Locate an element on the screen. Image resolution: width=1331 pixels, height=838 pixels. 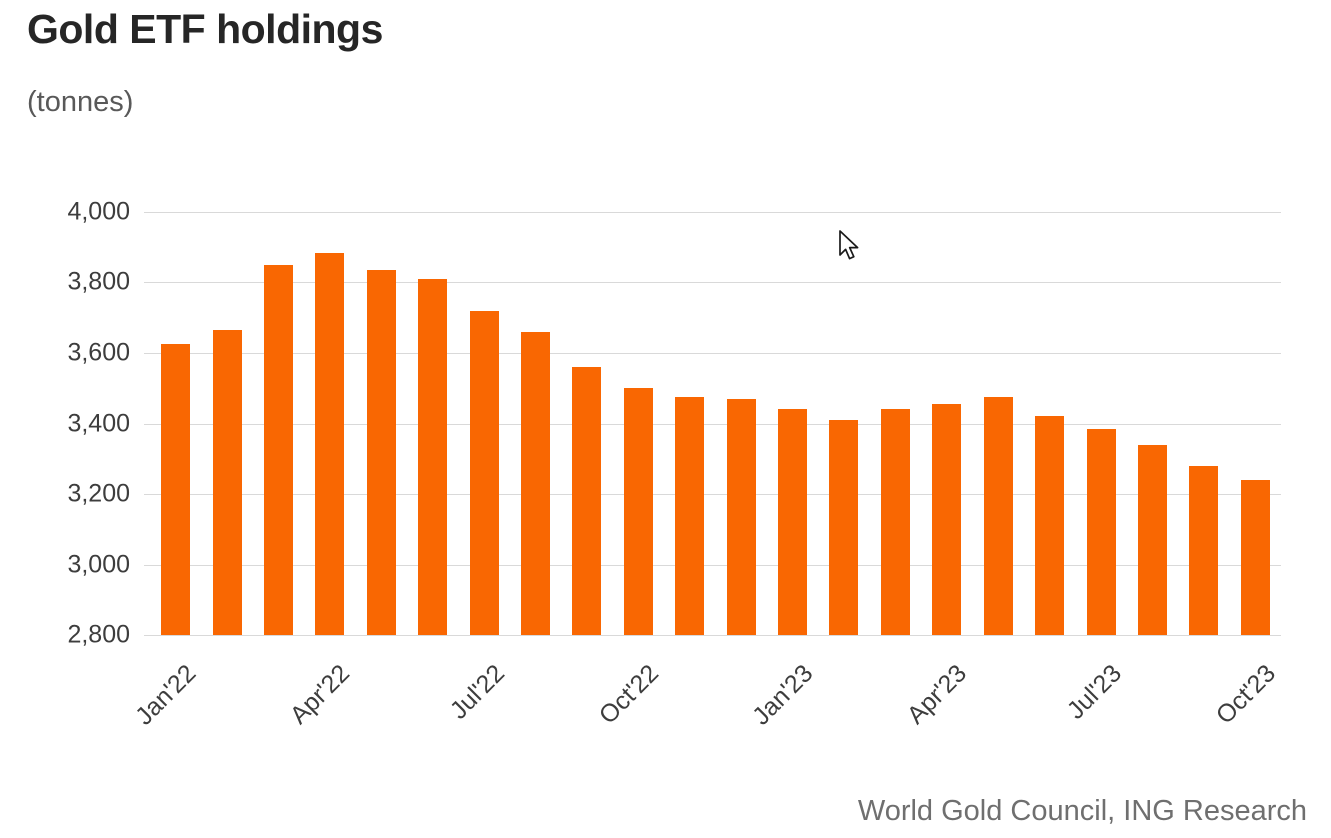
x-tick-label: Oct'22 is located at coordinates (628, 694).